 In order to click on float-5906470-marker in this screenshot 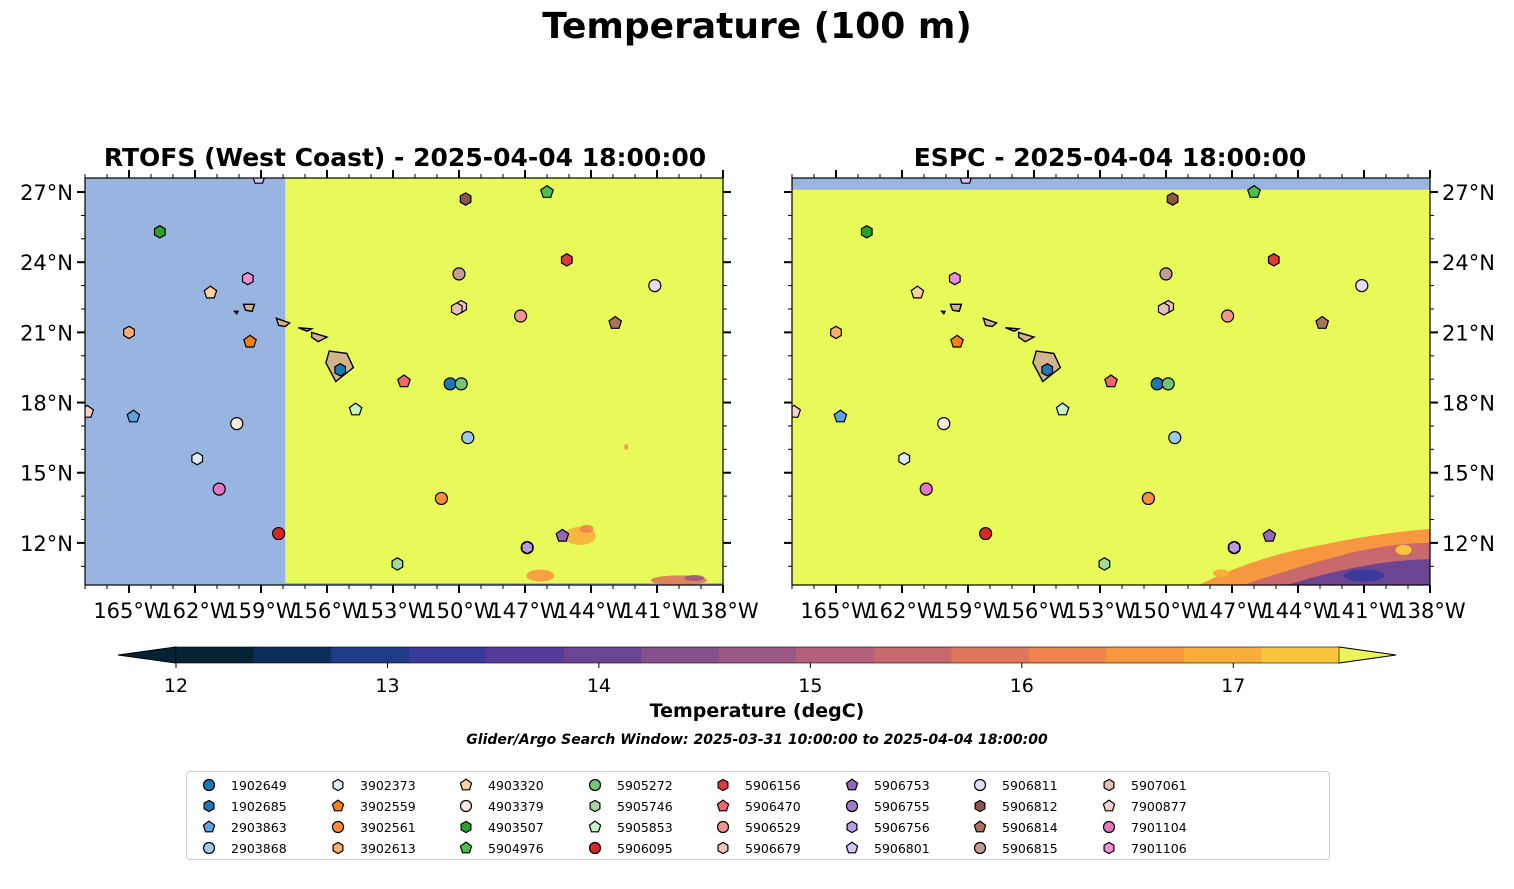, I will do `click(1111, 381)`.